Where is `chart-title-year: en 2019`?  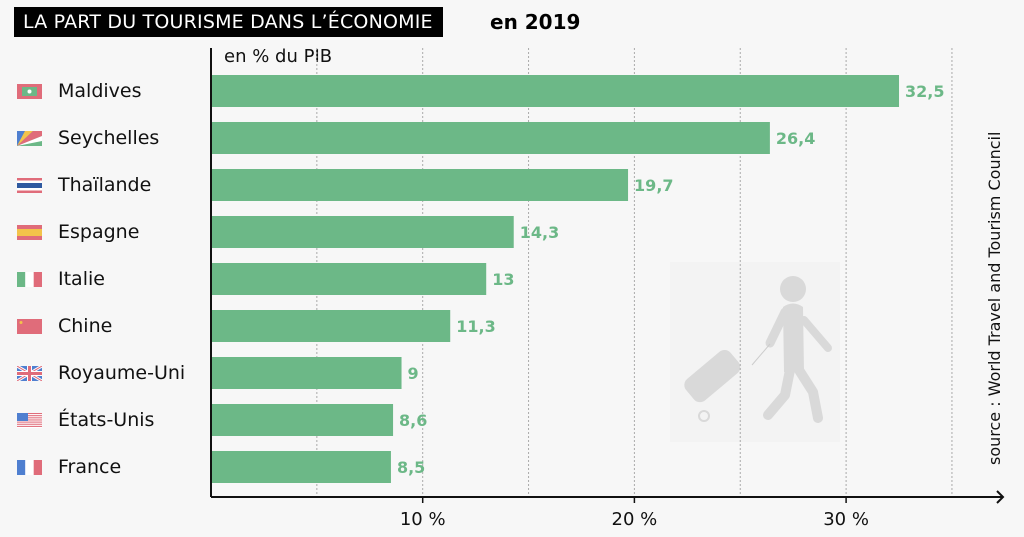
chart-title-year: en 2019 is located at coordinates (535, 22).